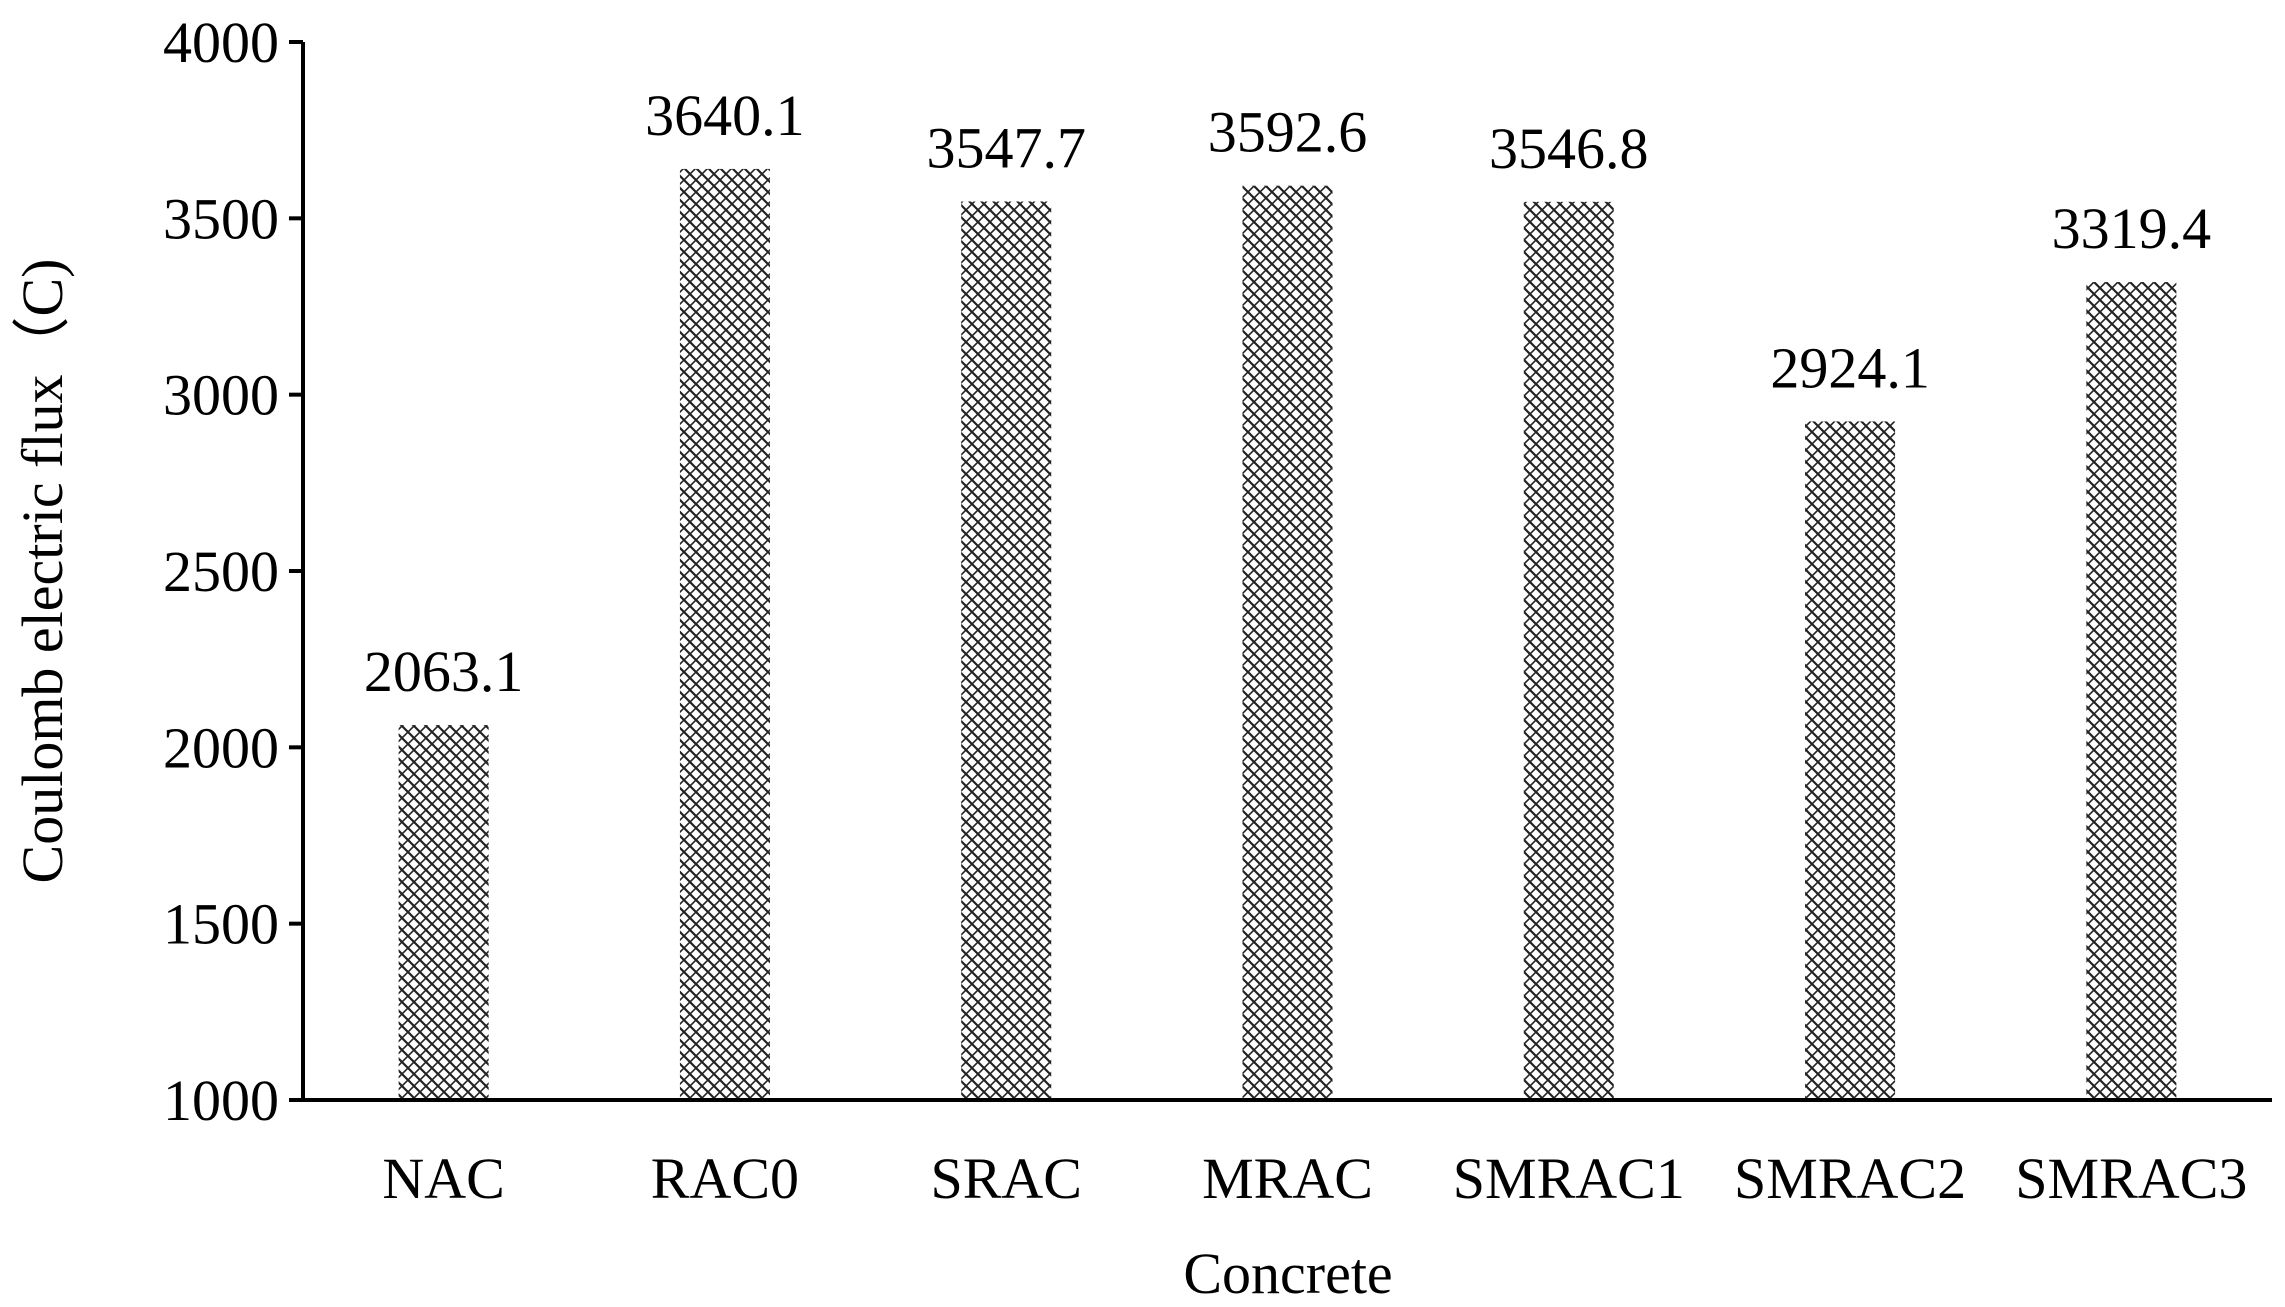  I want to click on data-label-rac0: 3640.1, so click(725, 115).